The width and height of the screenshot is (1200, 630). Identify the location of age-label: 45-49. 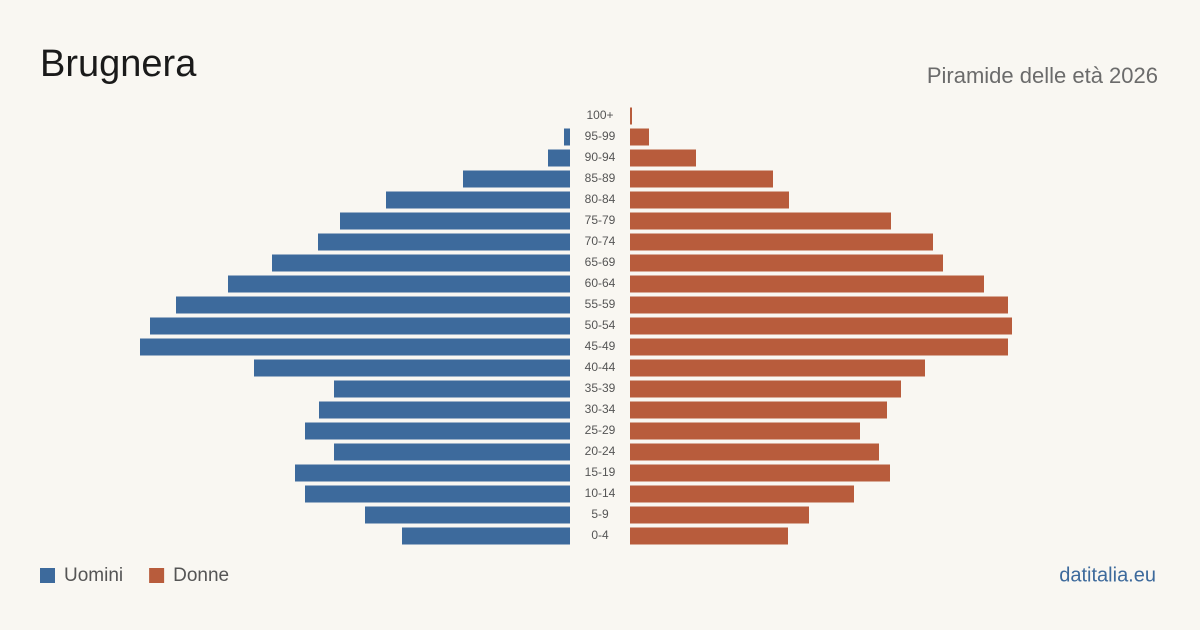
(600, 346).